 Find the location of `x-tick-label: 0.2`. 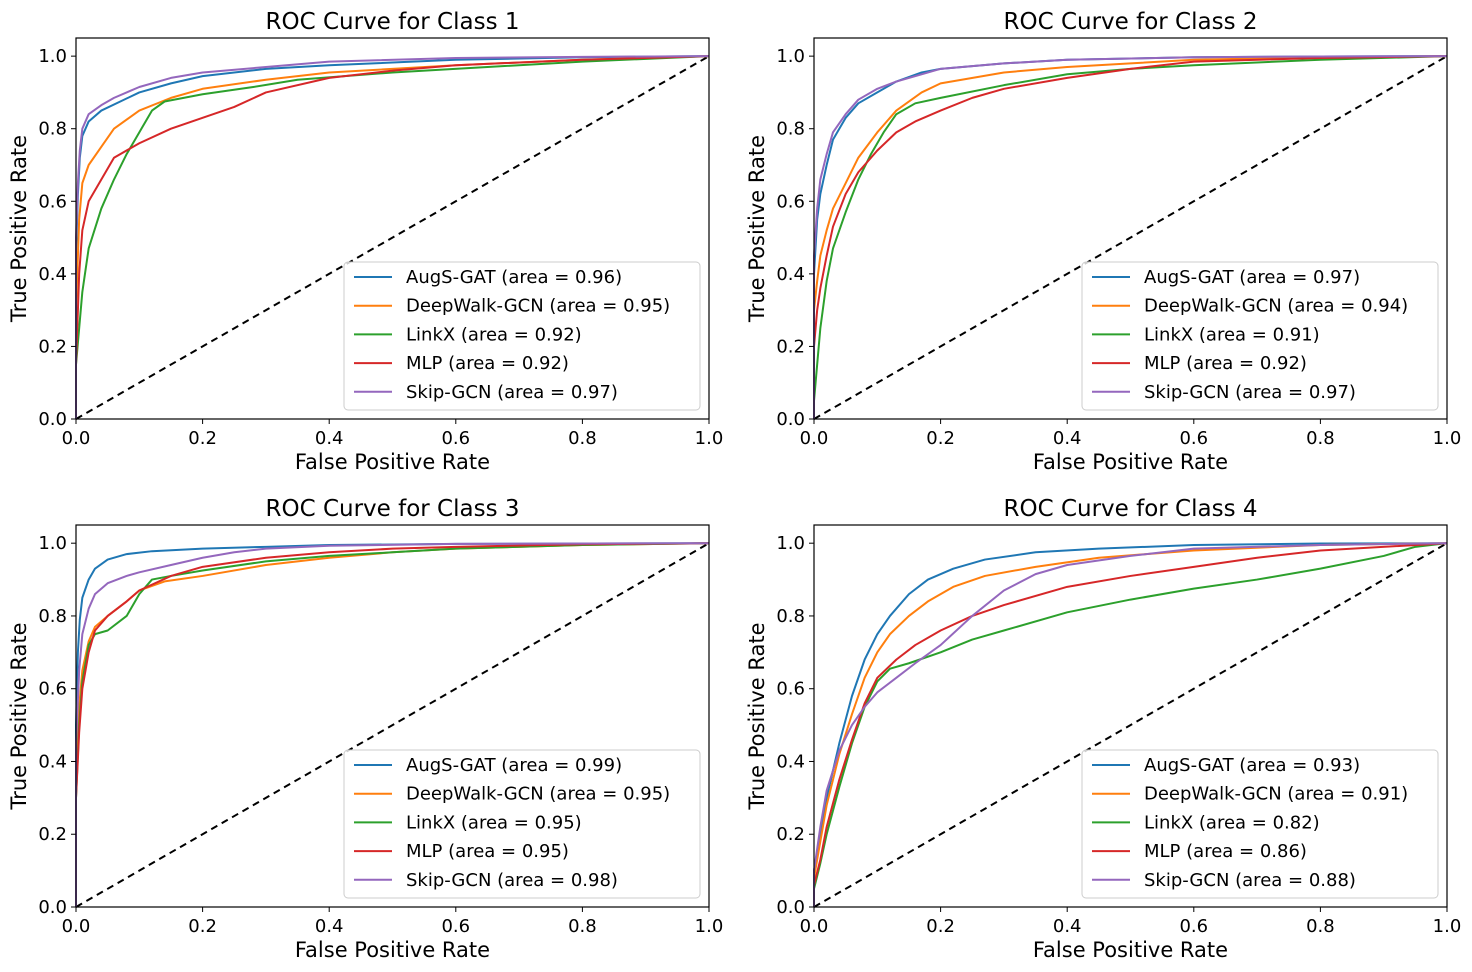

x-tick-label: 0.2 is located at coordinates (940, 438).